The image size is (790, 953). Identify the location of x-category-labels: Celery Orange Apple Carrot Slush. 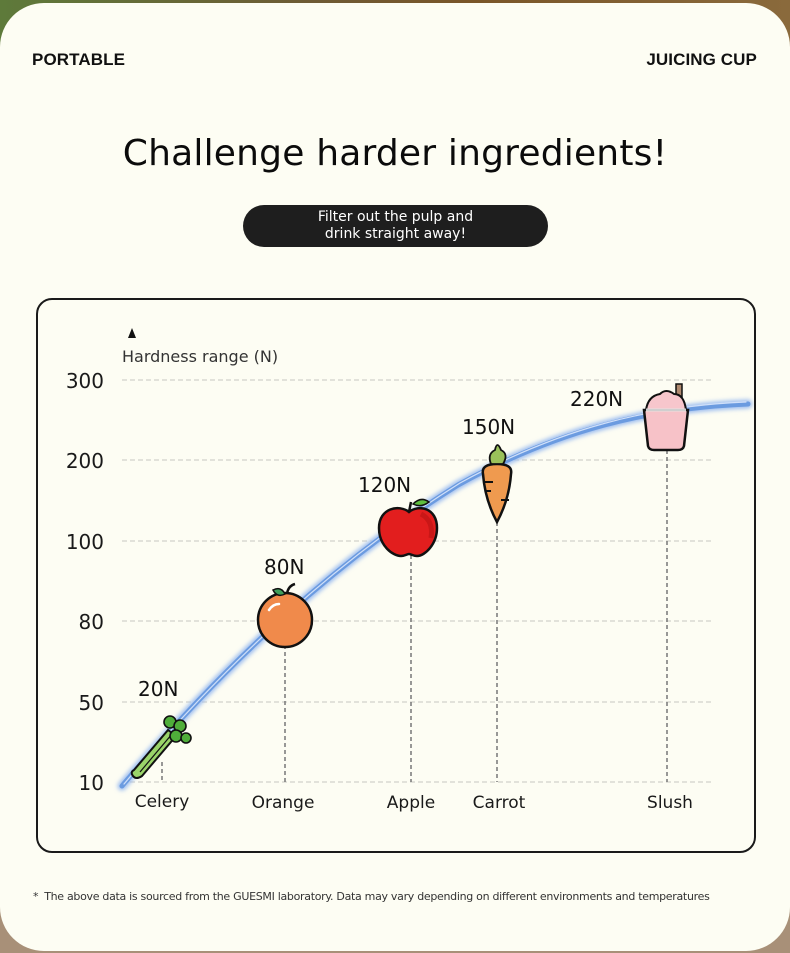
(414, 802).